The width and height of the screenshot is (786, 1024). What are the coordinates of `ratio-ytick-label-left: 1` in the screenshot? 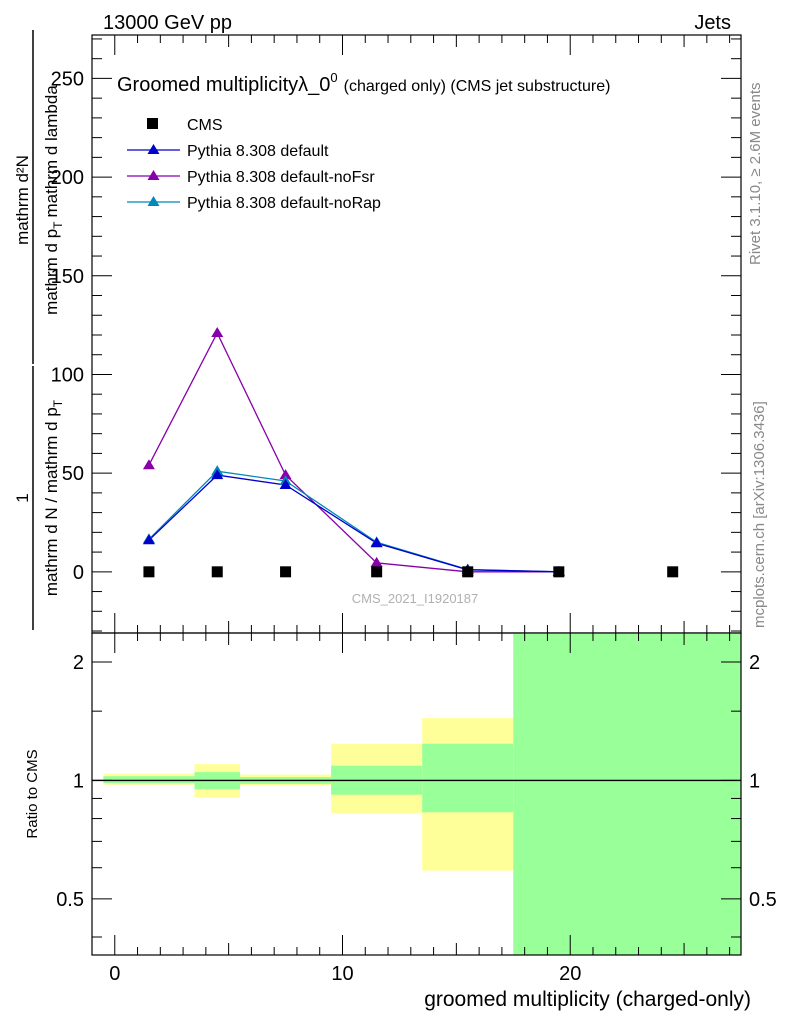 It's located at (78, 781).